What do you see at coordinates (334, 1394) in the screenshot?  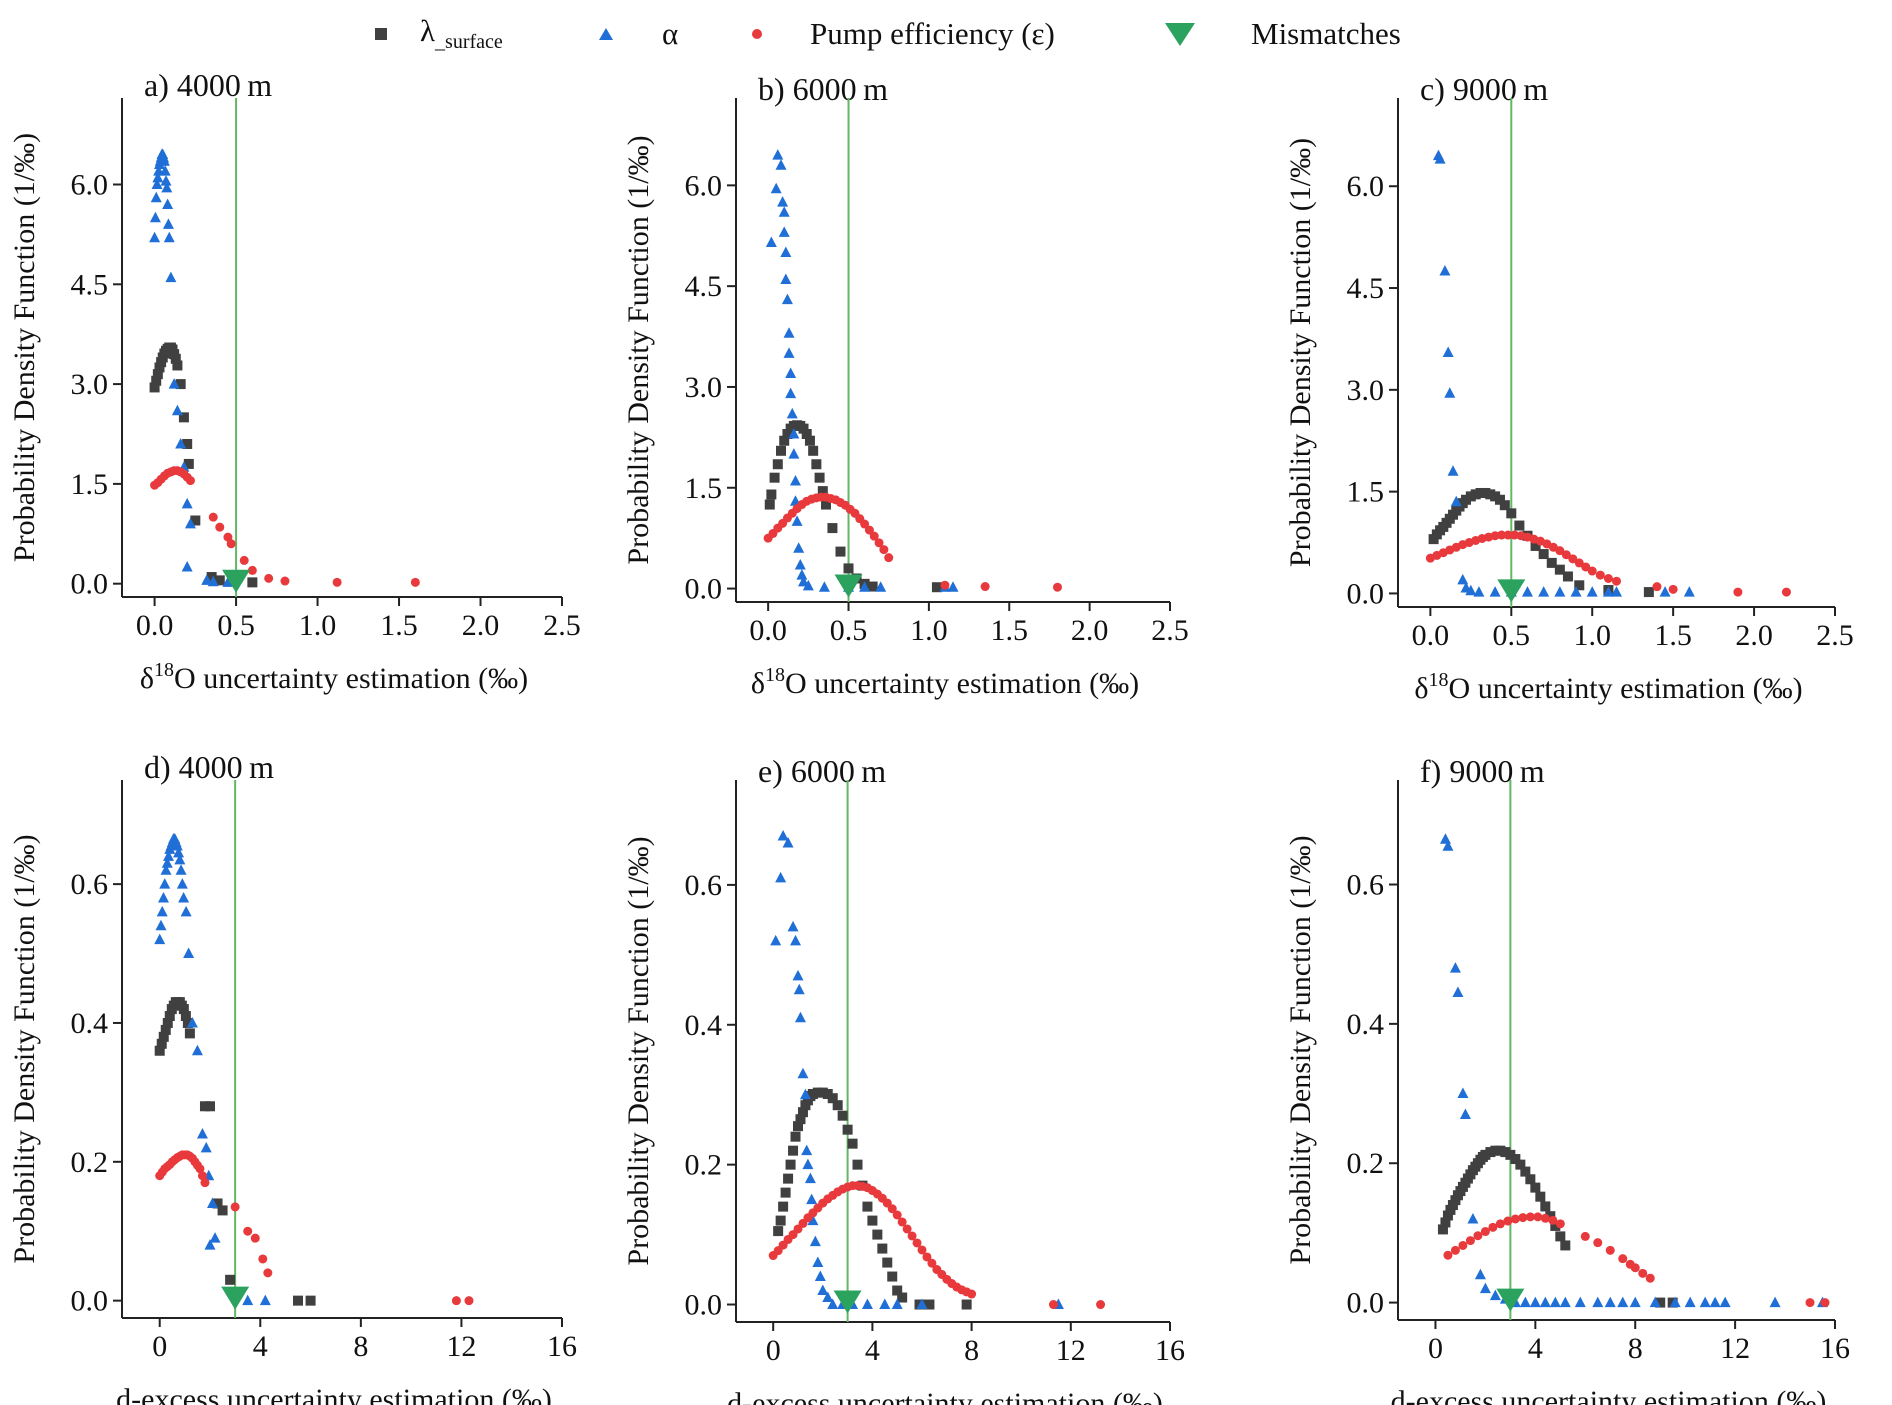 I see `x-axis-label: d-excess uncertainty estimation (‰)` at bounding box center [334, 1394].